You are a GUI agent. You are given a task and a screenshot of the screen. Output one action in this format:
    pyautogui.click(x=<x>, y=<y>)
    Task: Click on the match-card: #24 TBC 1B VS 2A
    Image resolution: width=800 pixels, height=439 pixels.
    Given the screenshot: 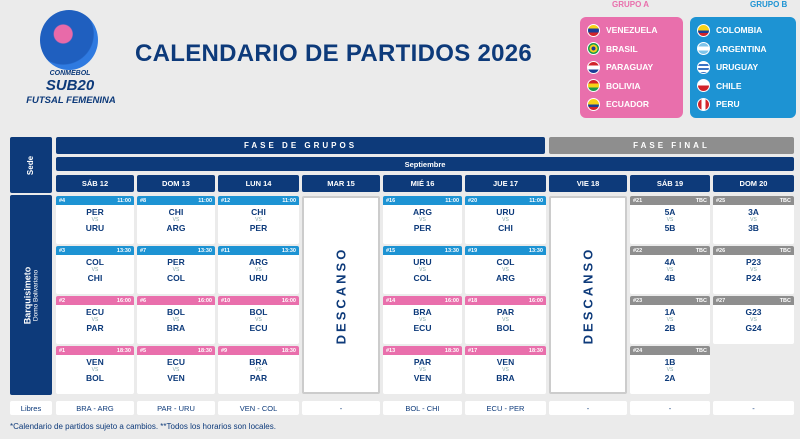 What is the action you would take?
    pyautogui.click(x=670, y=370)
    